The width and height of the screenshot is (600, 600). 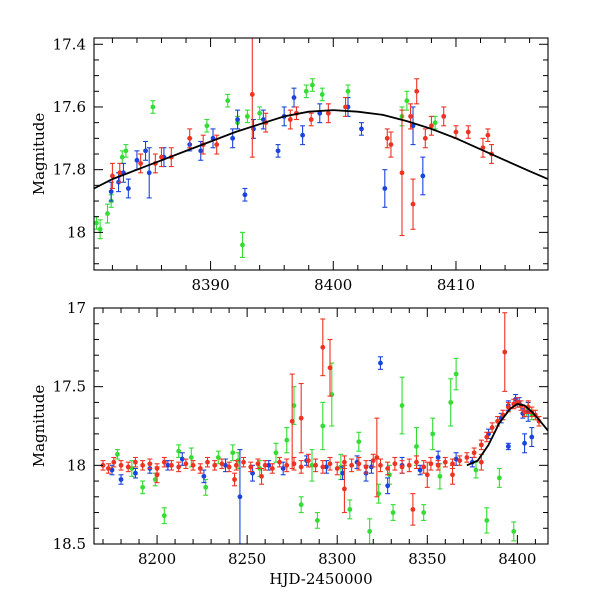 What do you see at coordinates (69, 387) in the screenshot?
I see `bottom-y-tick-label: 17.5` at bounding box center [69, 387].